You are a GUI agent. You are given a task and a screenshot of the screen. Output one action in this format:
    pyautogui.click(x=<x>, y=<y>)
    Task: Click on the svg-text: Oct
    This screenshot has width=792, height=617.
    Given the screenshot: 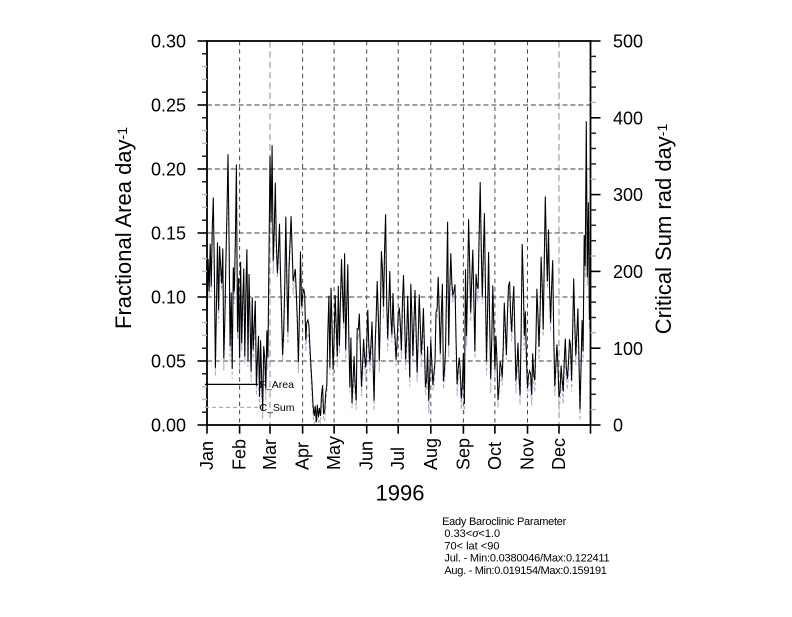 What is the action you would take?
    pyautogui.click(x=495, y=456)
    